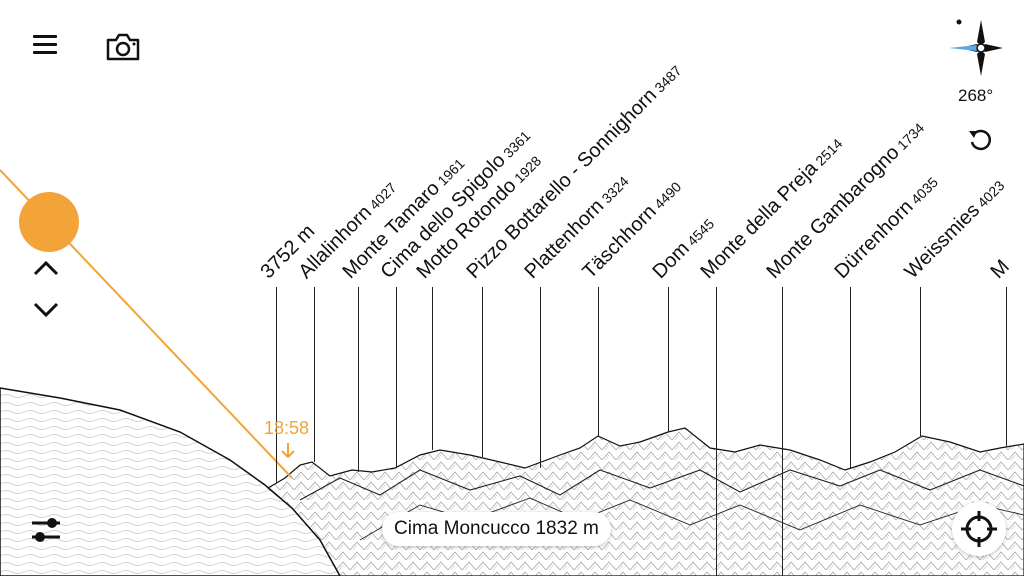 This screenshot has height=576, width=1024. I want to click on reset-rotation-button, so click(979, 139).